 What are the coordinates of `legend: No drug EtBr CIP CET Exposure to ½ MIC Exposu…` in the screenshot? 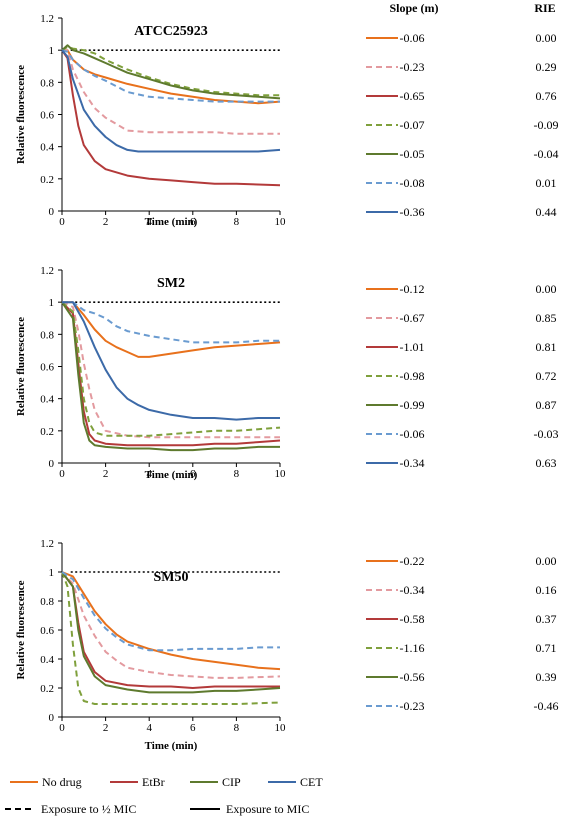 It's located at (164, 795).